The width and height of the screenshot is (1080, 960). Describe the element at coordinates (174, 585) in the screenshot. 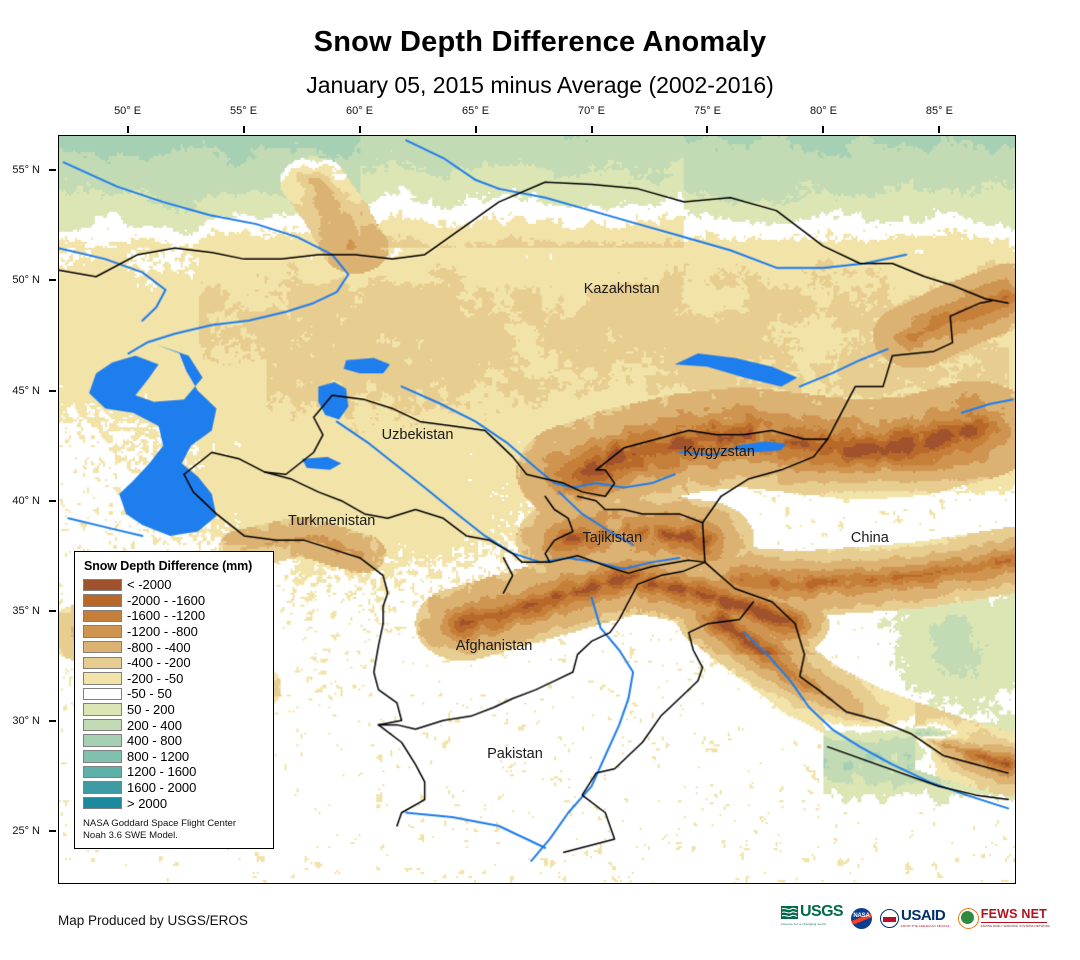

I see `legend-row: < -2000` at that location.